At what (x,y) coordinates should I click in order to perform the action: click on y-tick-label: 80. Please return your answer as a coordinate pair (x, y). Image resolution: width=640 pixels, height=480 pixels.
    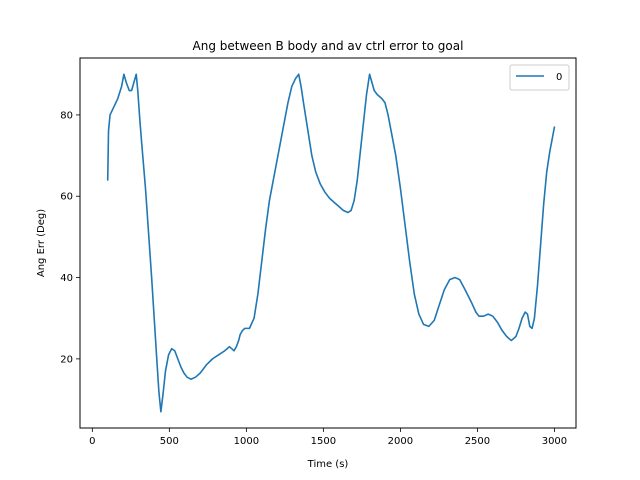
    Looking at the image, I should click on (66, 115).